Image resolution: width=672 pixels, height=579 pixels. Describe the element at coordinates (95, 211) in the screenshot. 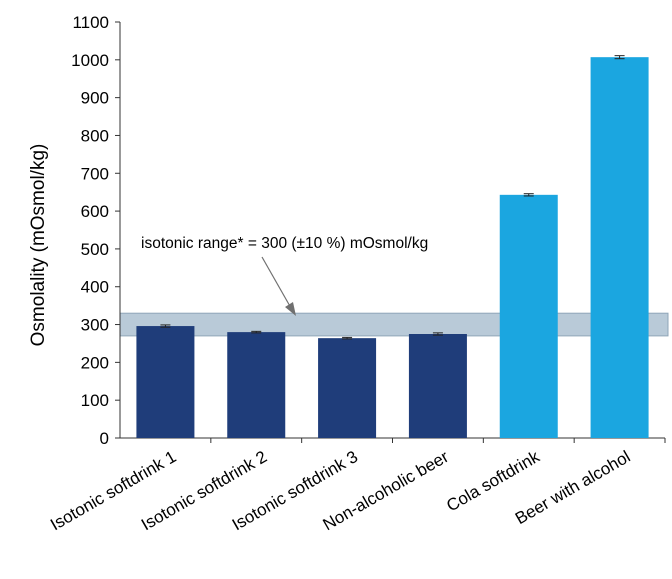

I see `y-tick-label: 600` at that location.